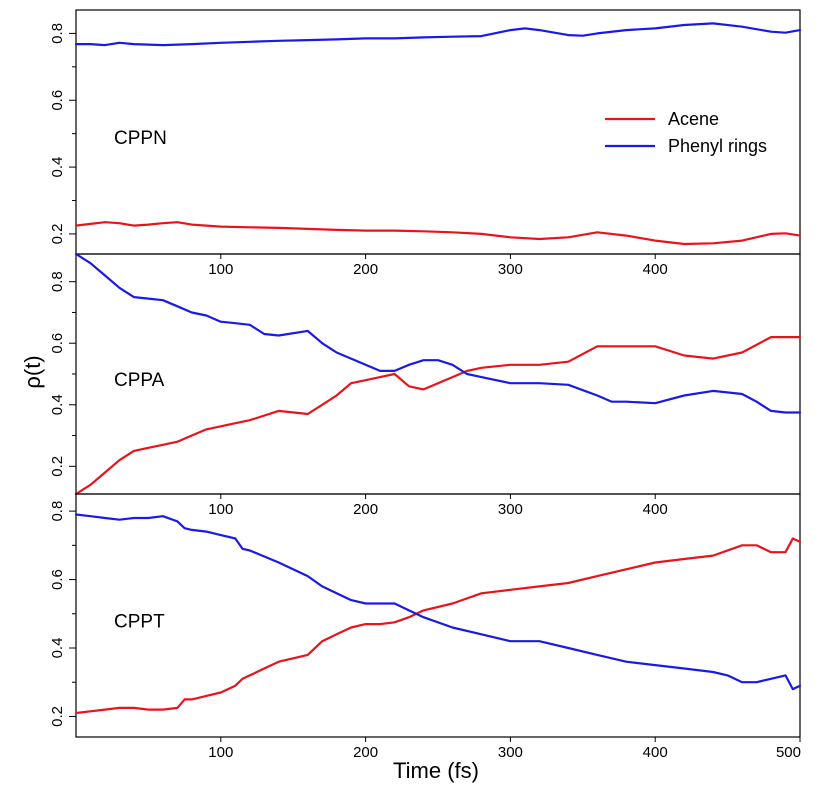  Describe the element at coordinates (139, 622) in the screenshot. I see `panel-label: CPPT` at that location.